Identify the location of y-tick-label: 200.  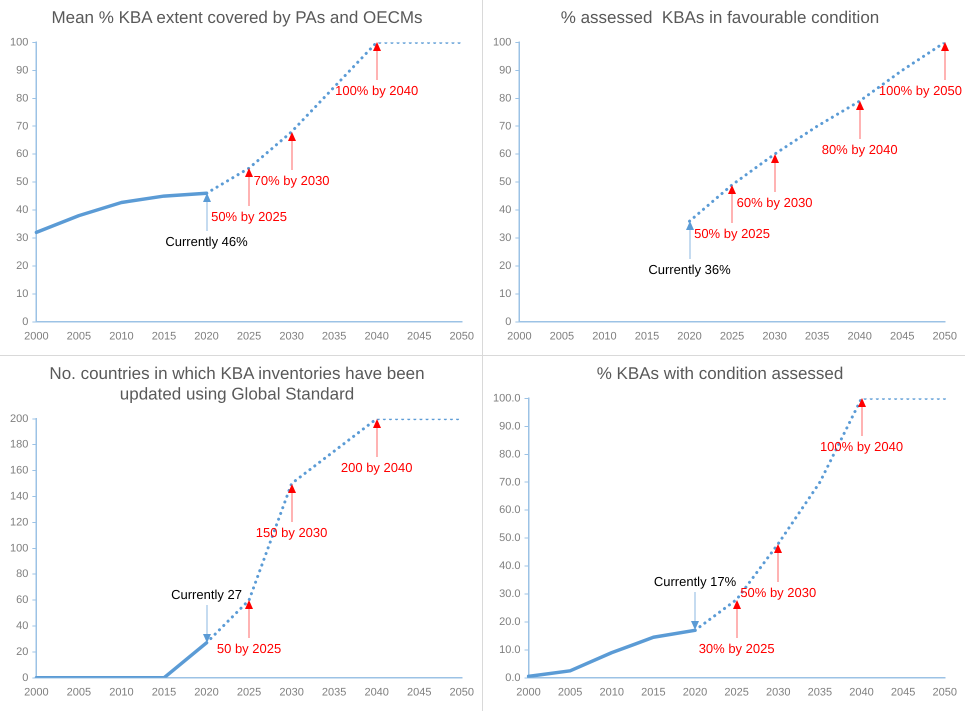
(19, 418).